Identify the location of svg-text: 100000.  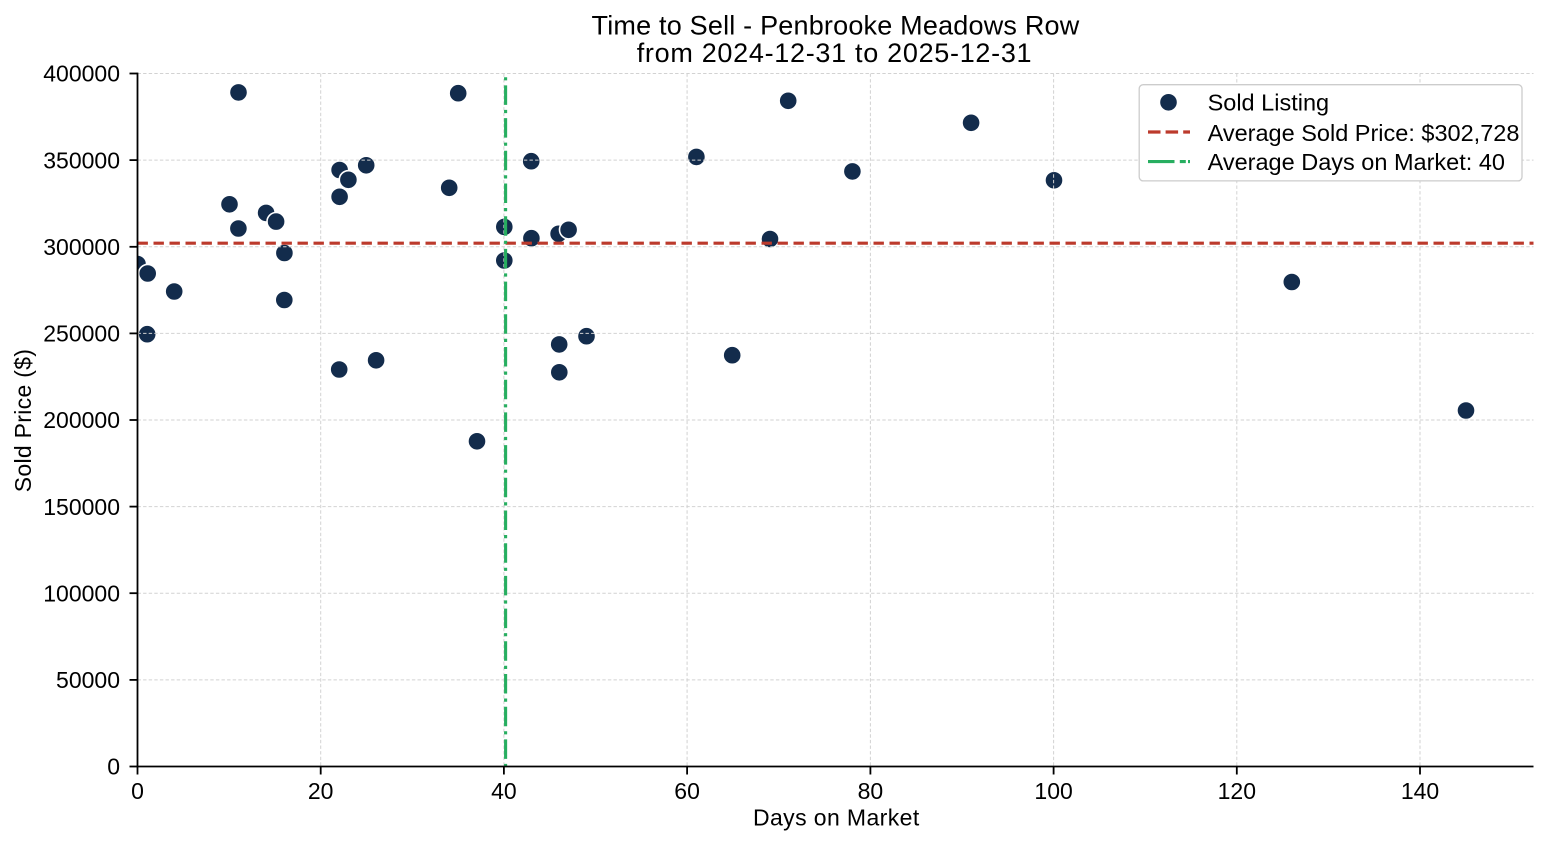
(81, 594).